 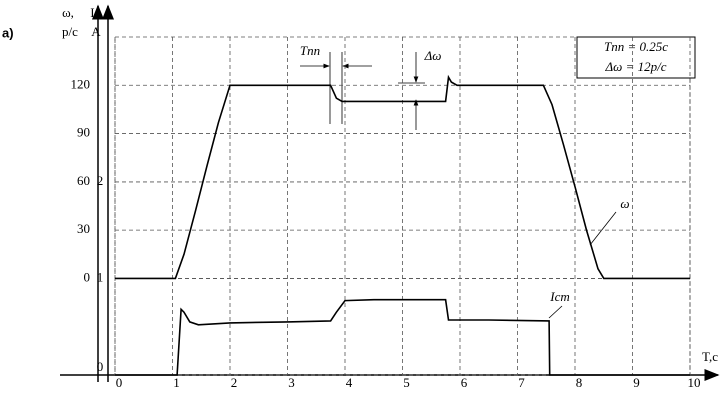 I want to click on y2-tick-label: 0, so click(x=100, y=366).